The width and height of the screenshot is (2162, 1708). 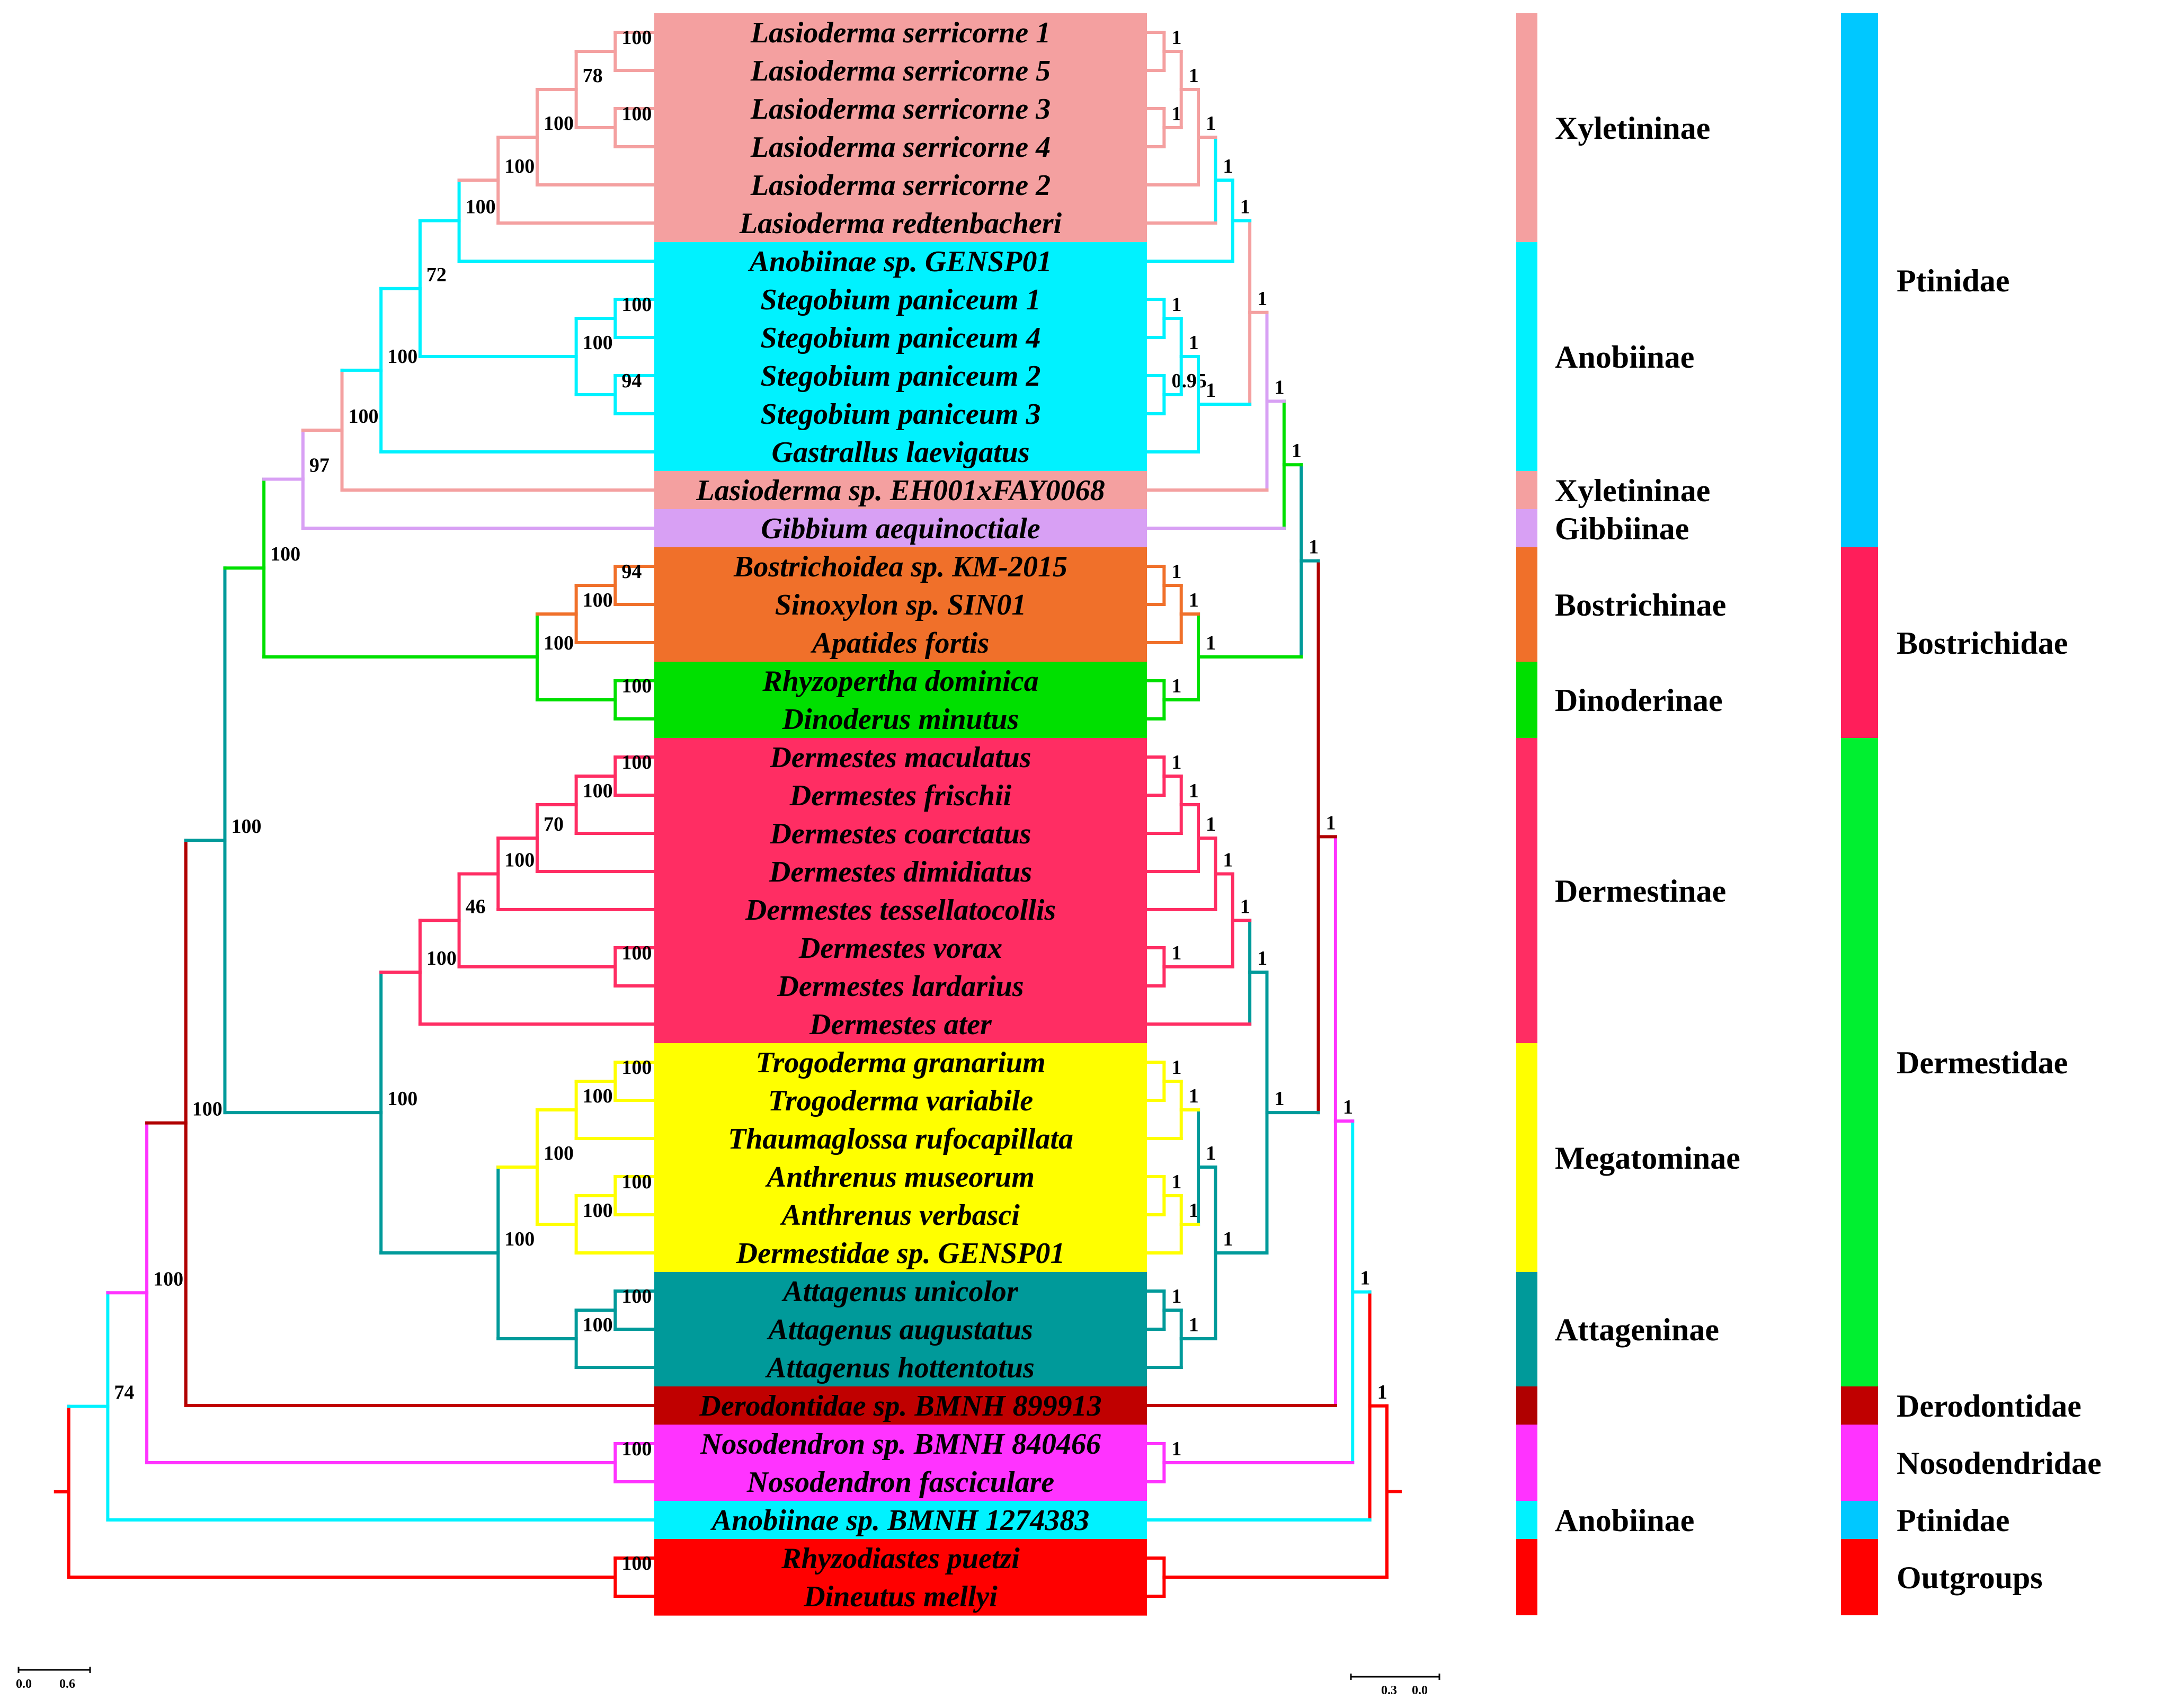 What do you see at coordinates (1176, 114) in the screenshot?
I see `right-support-R2: 1` at bounding box center [1176, 114].